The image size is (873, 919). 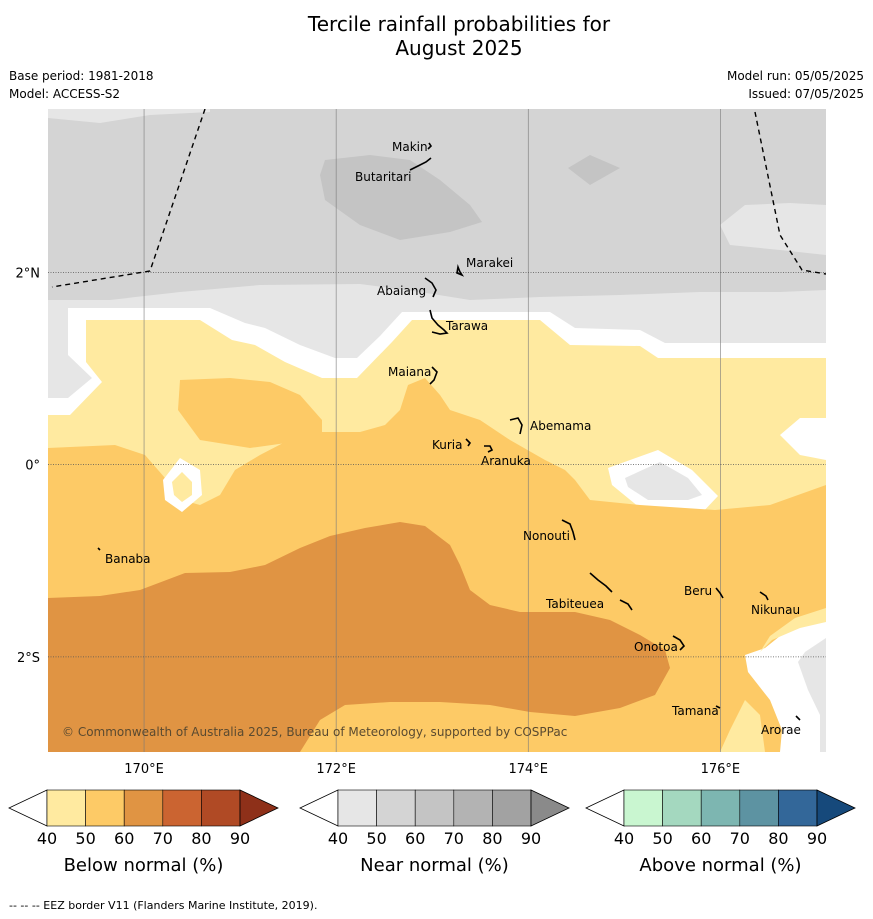 I want to click on below-normal-40-southeast-strip, so click(x=793, y=630).